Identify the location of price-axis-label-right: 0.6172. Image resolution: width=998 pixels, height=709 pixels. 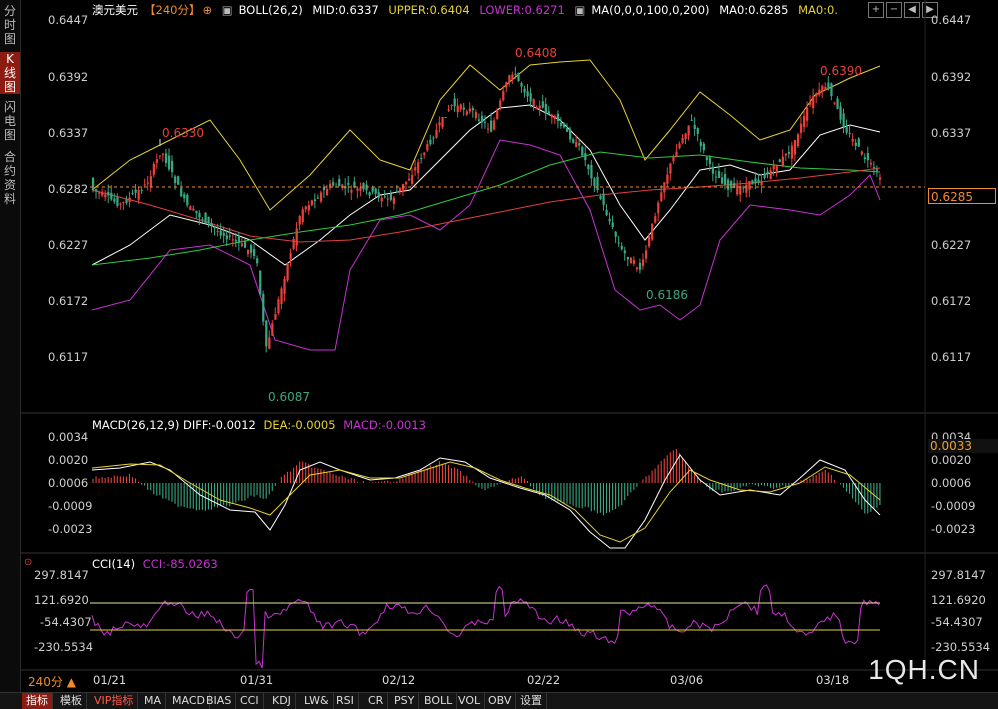
(951, 301).